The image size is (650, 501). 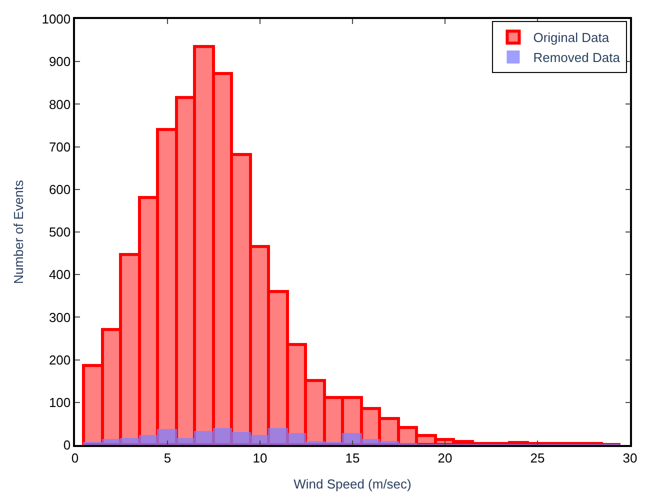 I want to click on legend-label: Removed Data, so click(x=577, y=58).